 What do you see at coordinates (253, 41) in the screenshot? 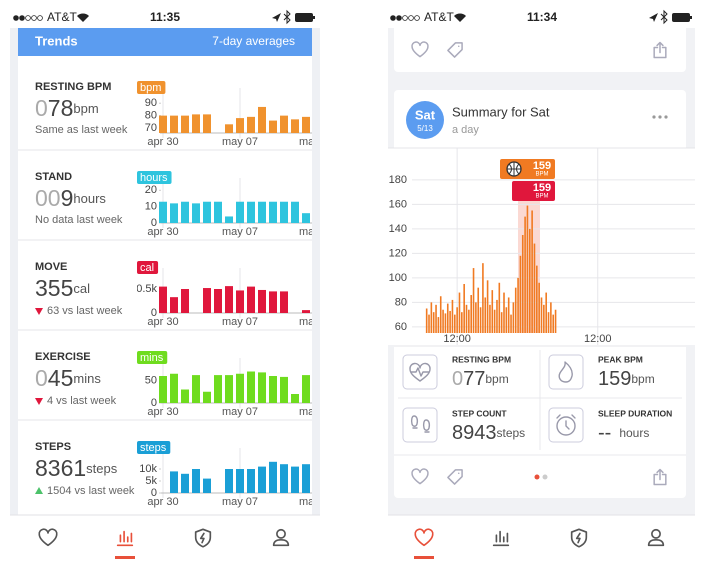
I see `header-subtitle: 7-day averages` at bounding box center [253, 41].